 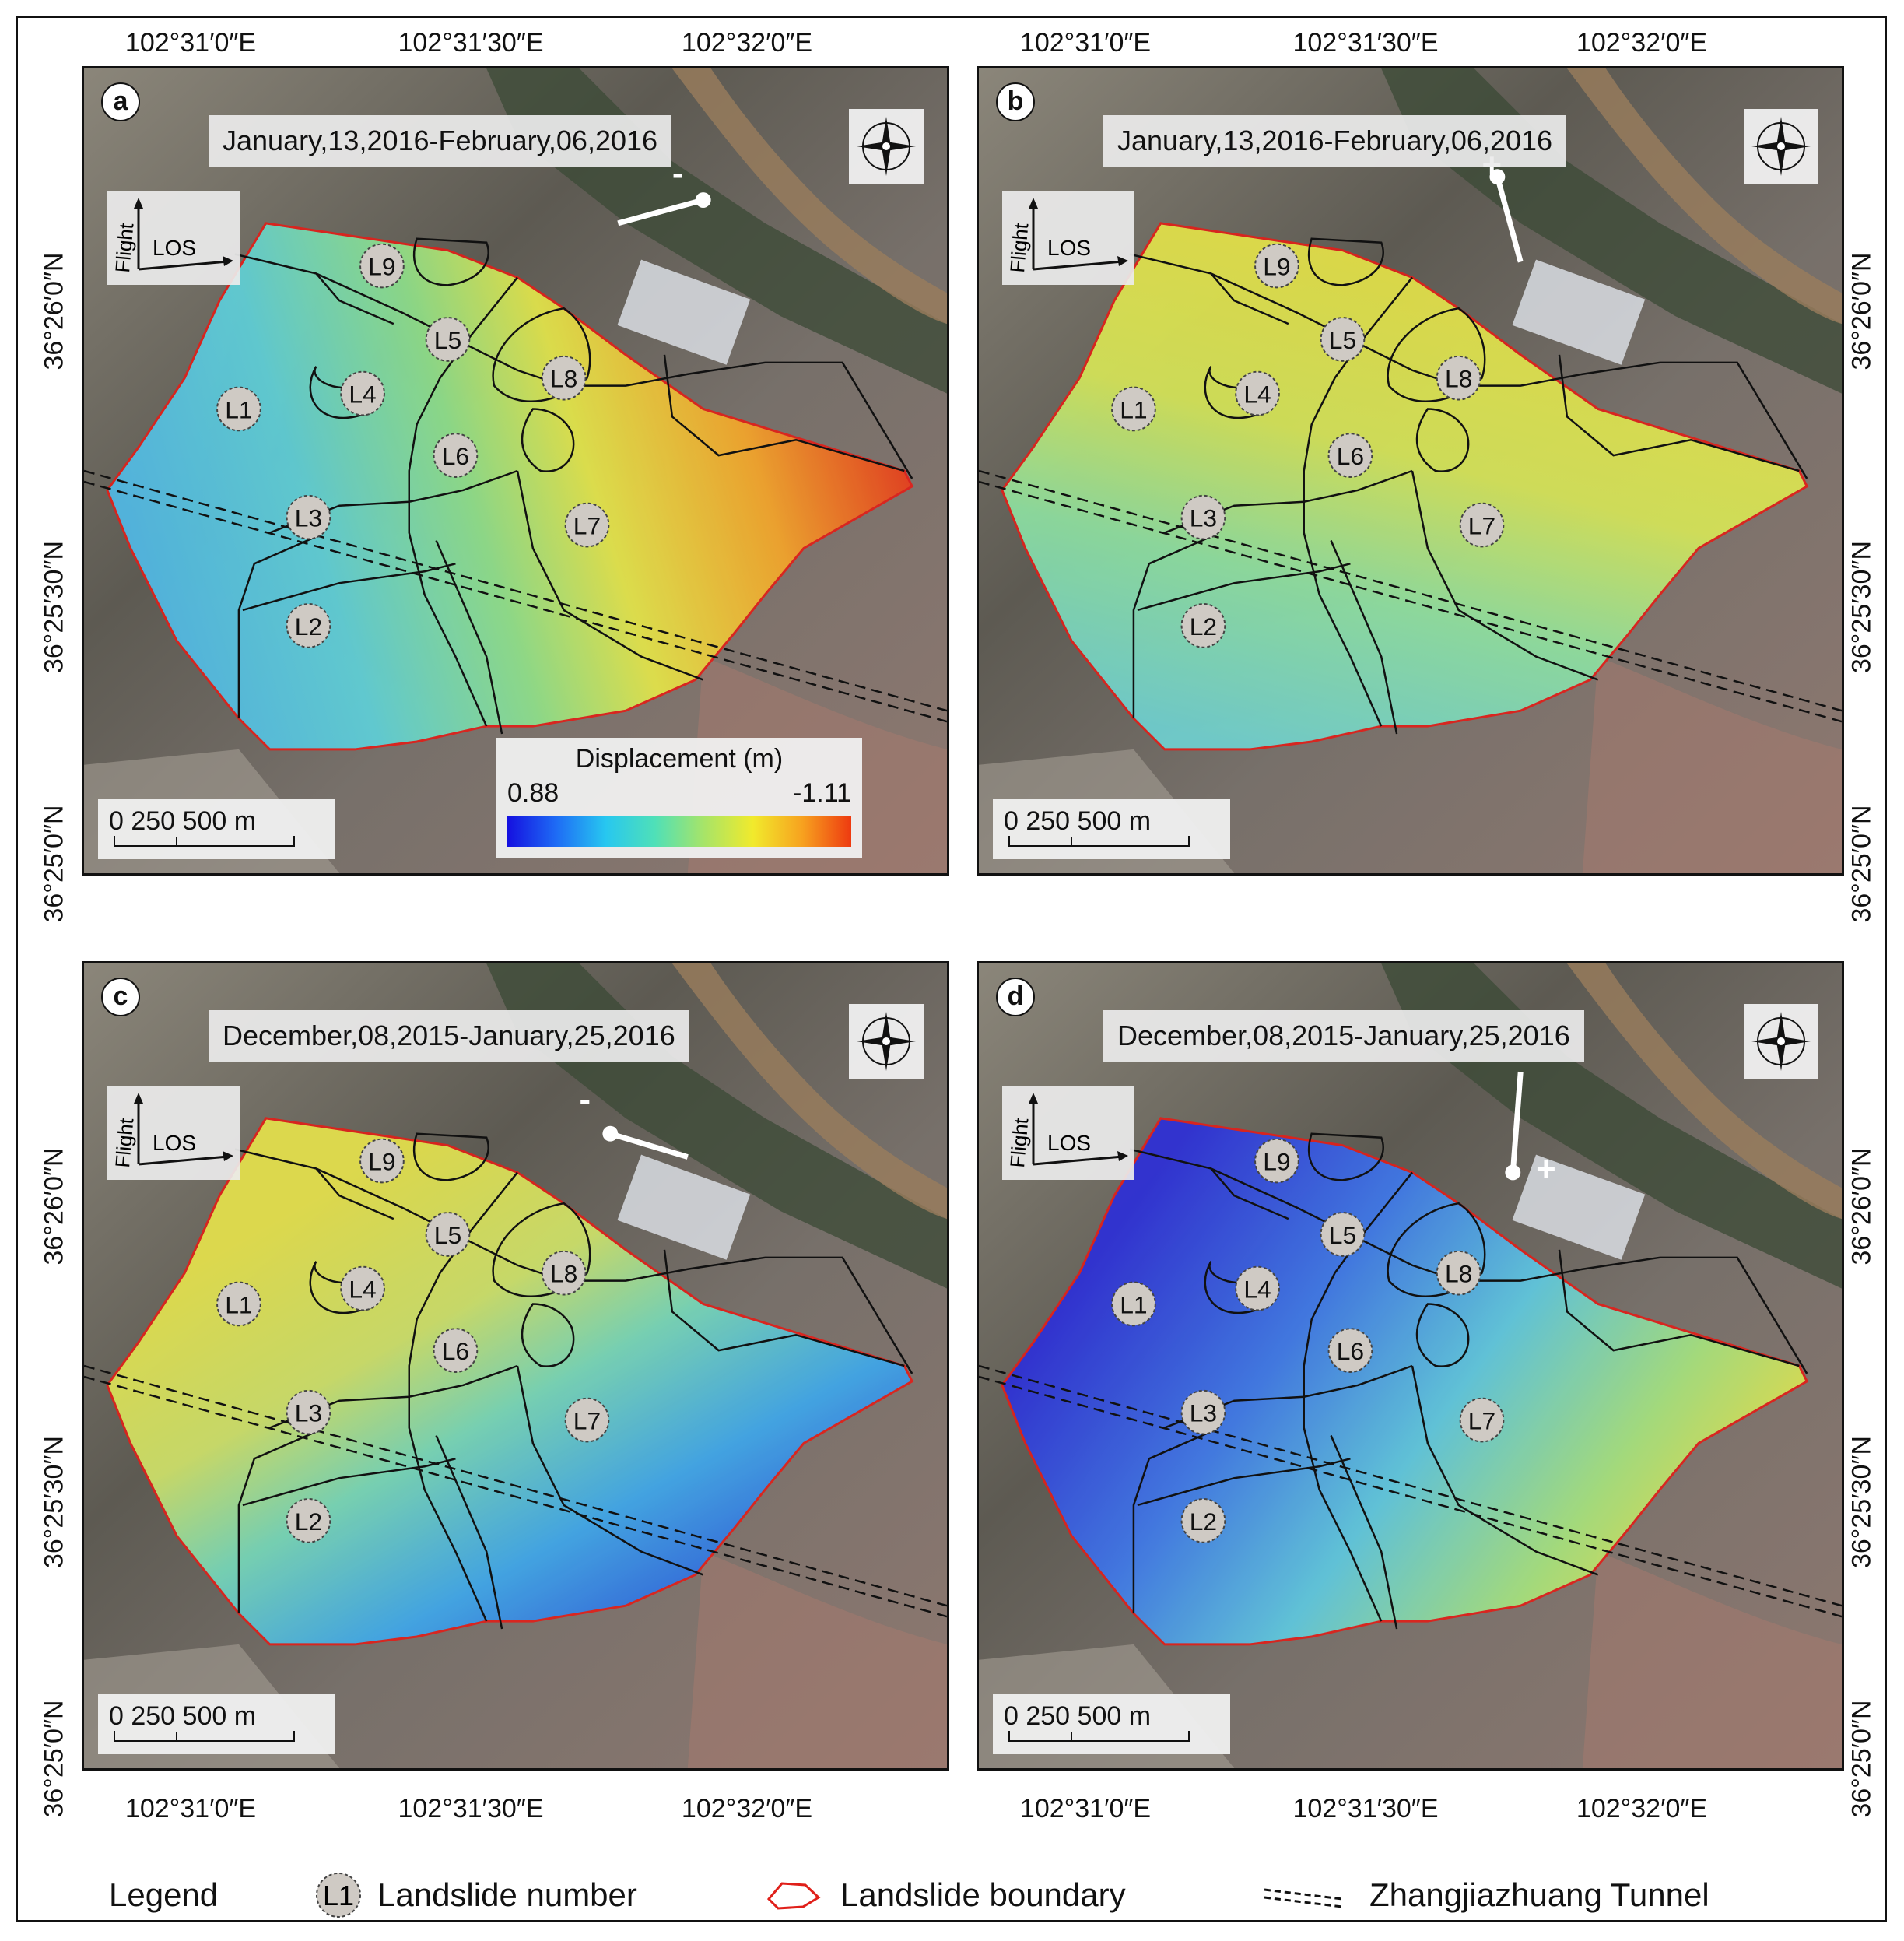 I want to click on compass-icon, so click(x=887, y=146).